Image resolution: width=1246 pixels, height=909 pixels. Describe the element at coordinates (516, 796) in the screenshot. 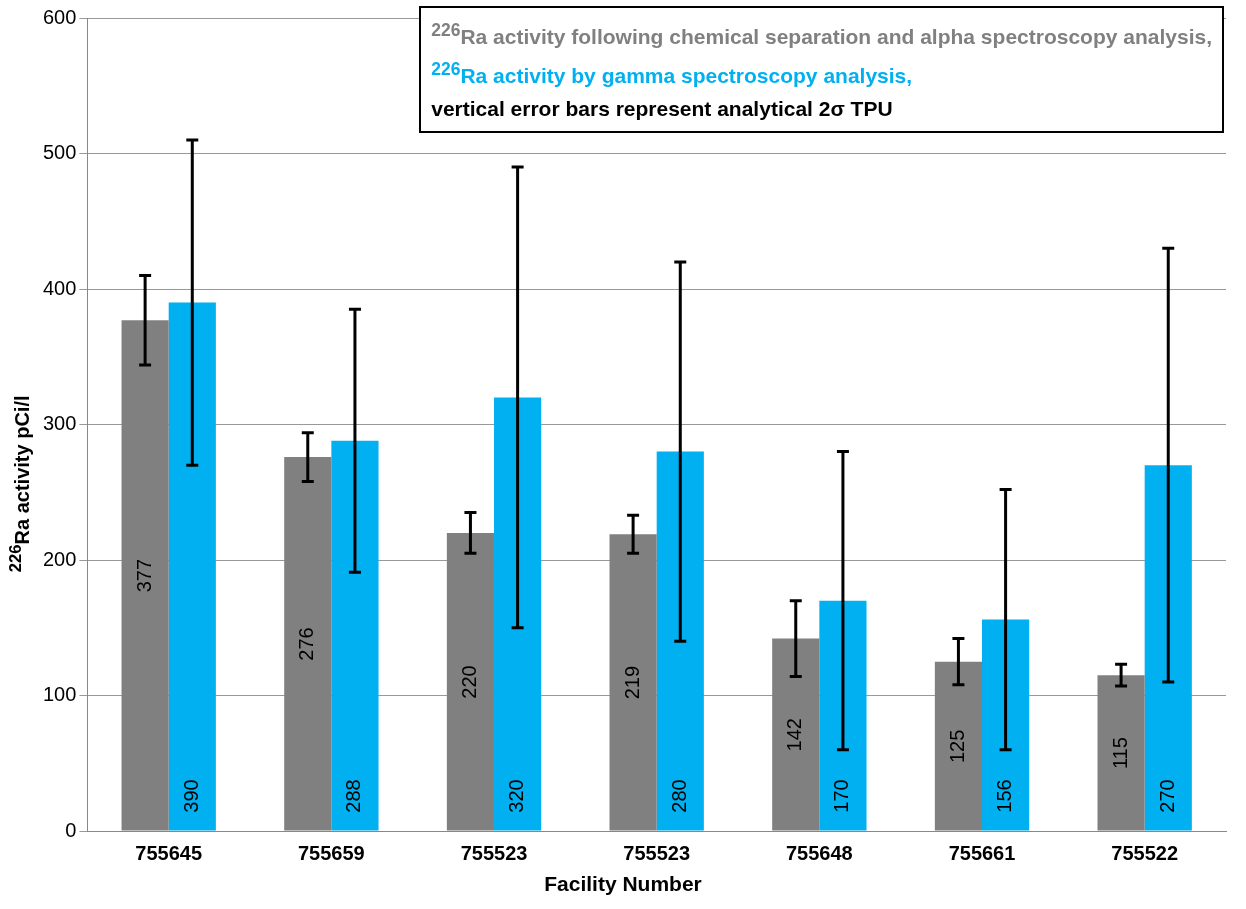

I see `data-label: 320` at that location.